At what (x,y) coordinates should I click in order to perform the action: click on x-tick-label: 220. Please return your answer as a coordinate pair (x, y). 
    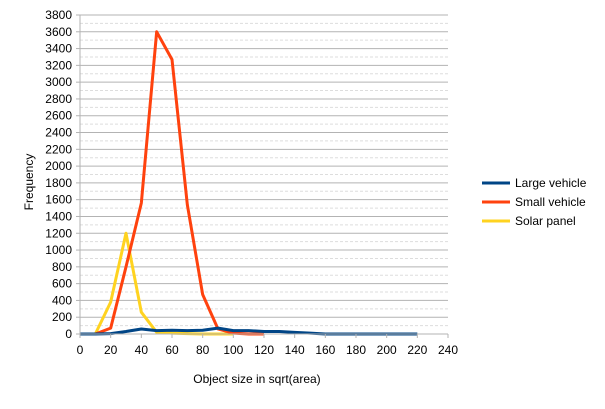
    Looking at the image, I should click on (417, 350).